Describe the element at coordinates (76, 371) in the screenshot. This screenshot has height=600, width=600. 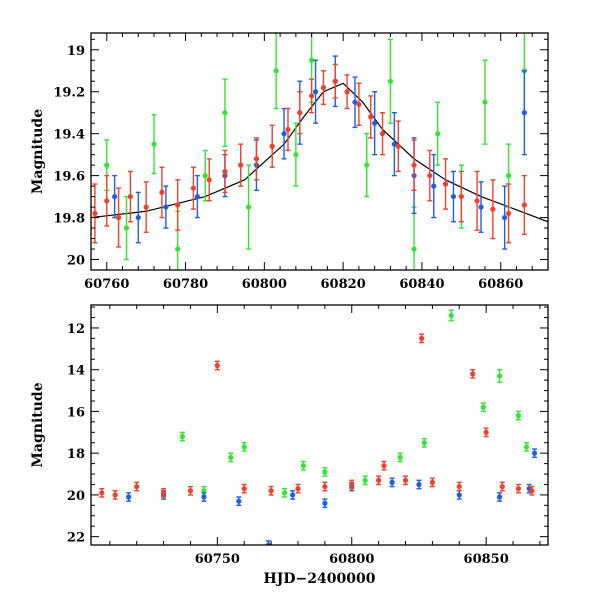
I see `y-tick-label: 14` at that location.